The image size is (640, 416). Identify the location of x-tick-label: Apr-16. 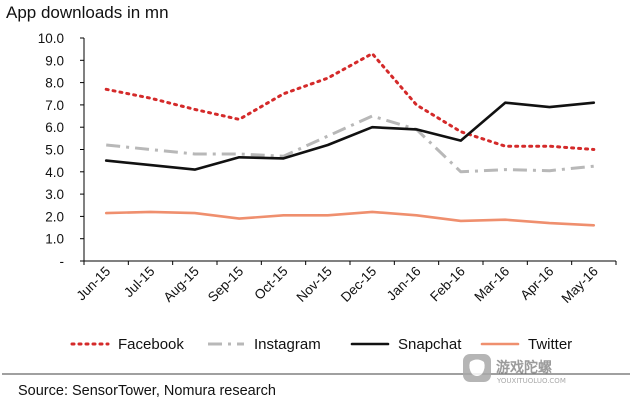
(536, 283).